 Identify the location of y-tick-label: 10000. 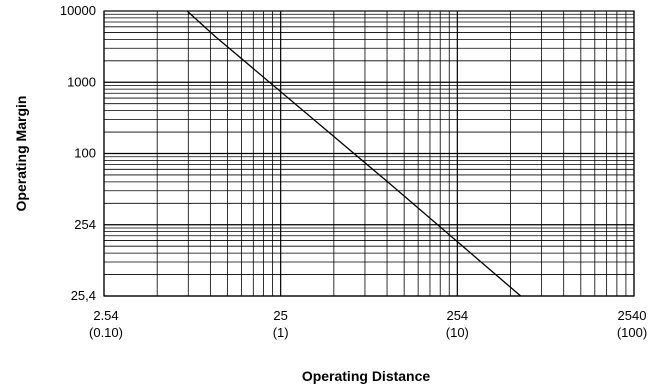
(78, 10).